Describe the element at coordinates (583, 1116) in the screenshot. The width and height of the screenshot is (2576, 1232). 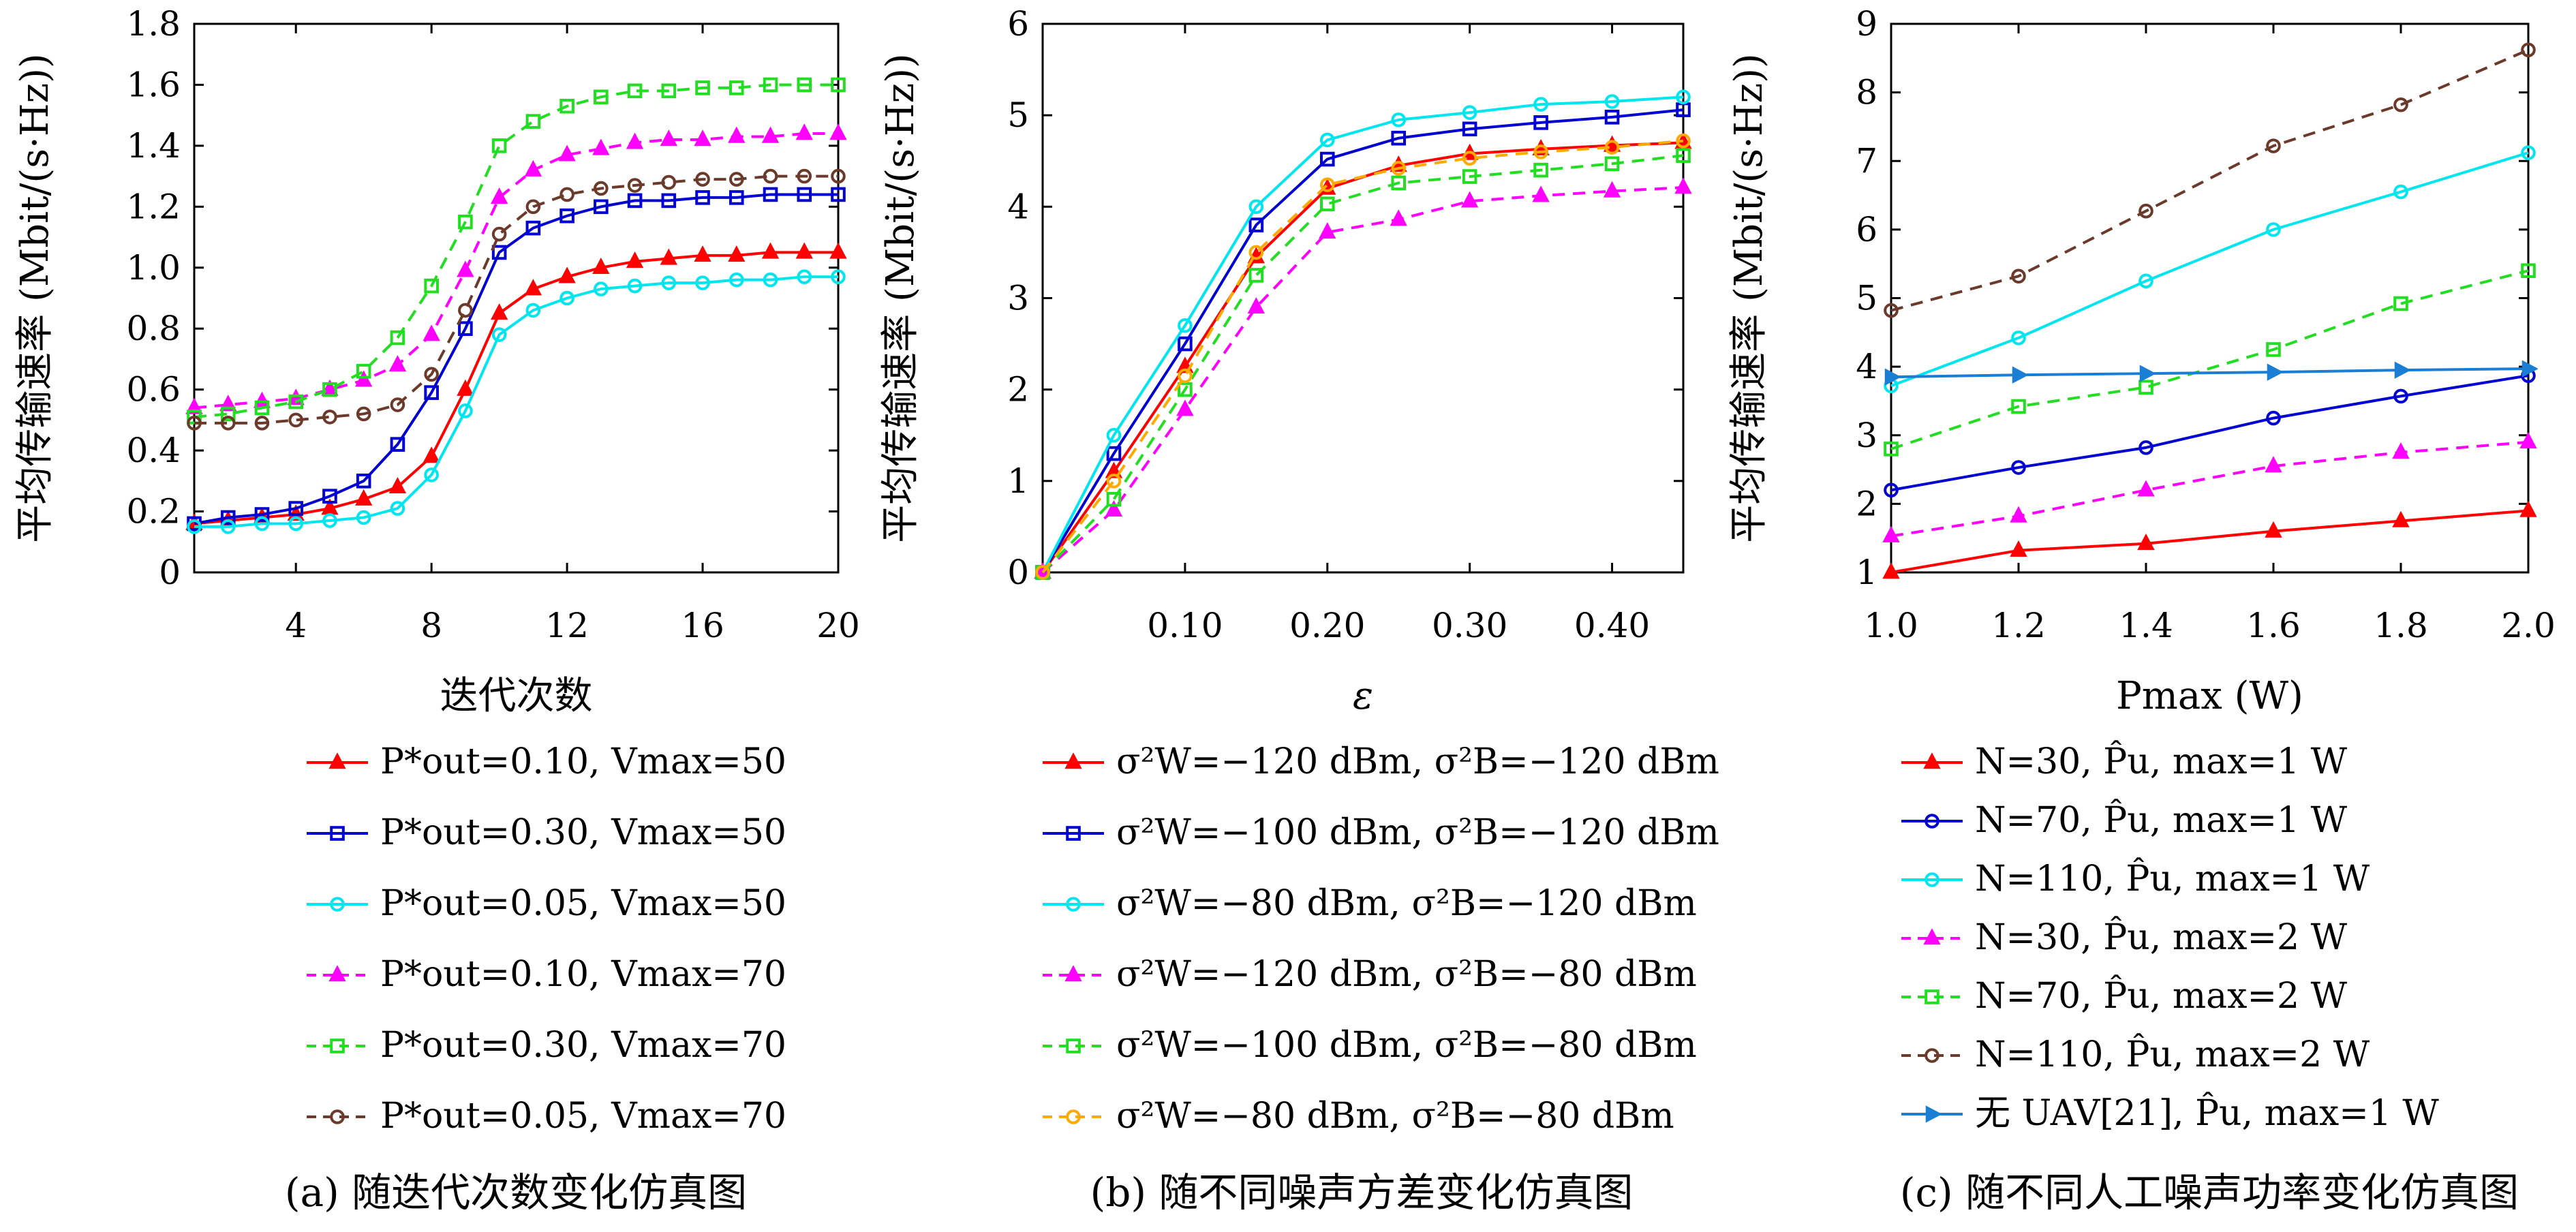
I see `legend-label: P*out=0.05, Vmax=70` at that location.